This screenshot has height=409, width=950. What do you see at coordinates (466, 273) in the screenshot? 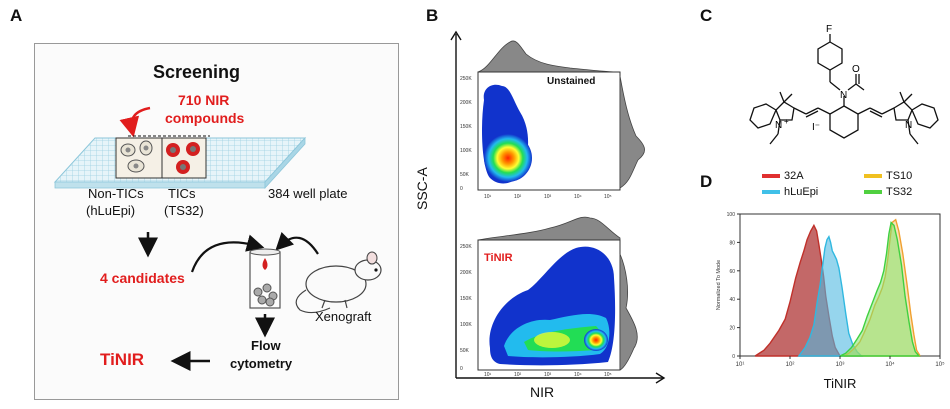
I see `b-bottom-ytick: 200K` at bounding box center [466, 273].